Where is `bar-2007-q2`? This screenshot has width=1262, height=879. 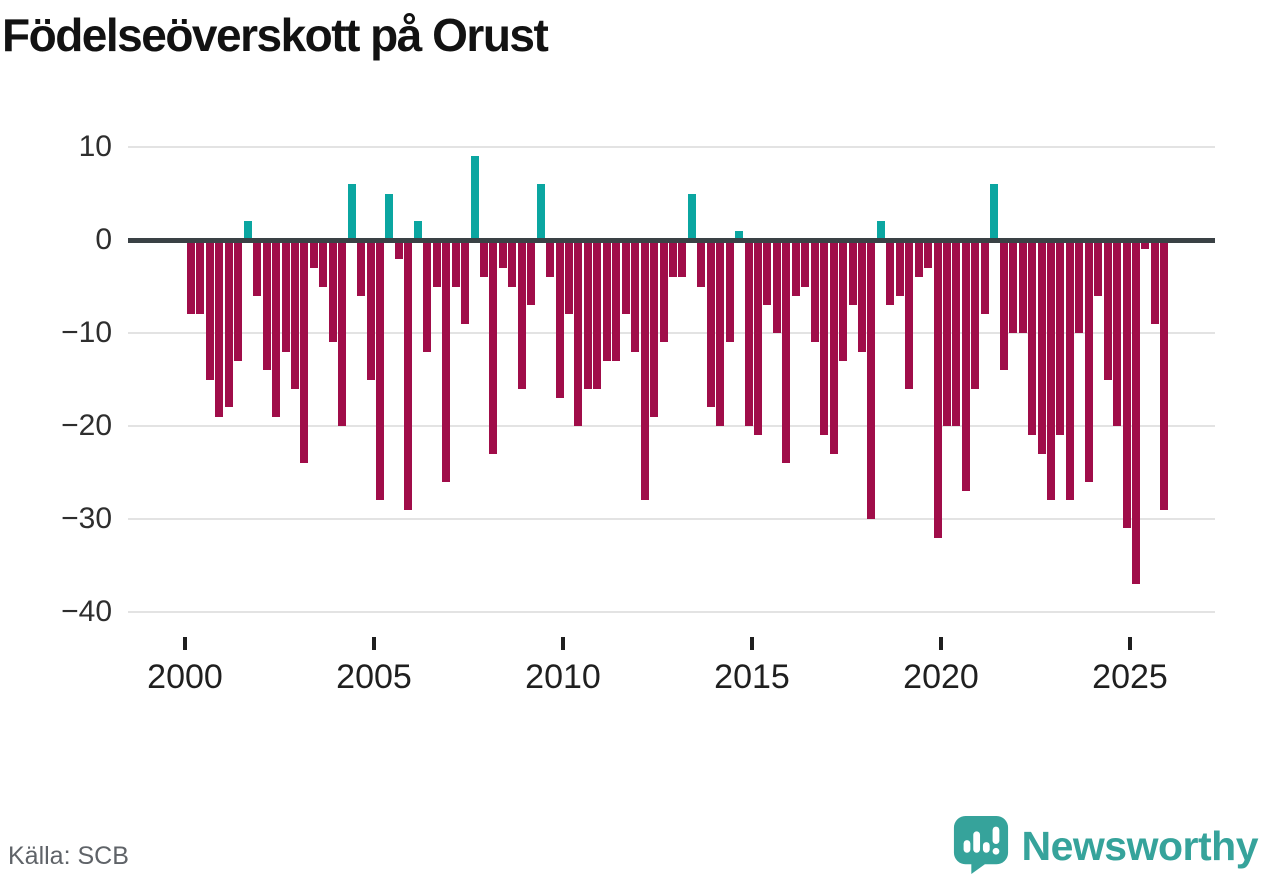 bar-2007-q2 is located at coordinates (465, 283).